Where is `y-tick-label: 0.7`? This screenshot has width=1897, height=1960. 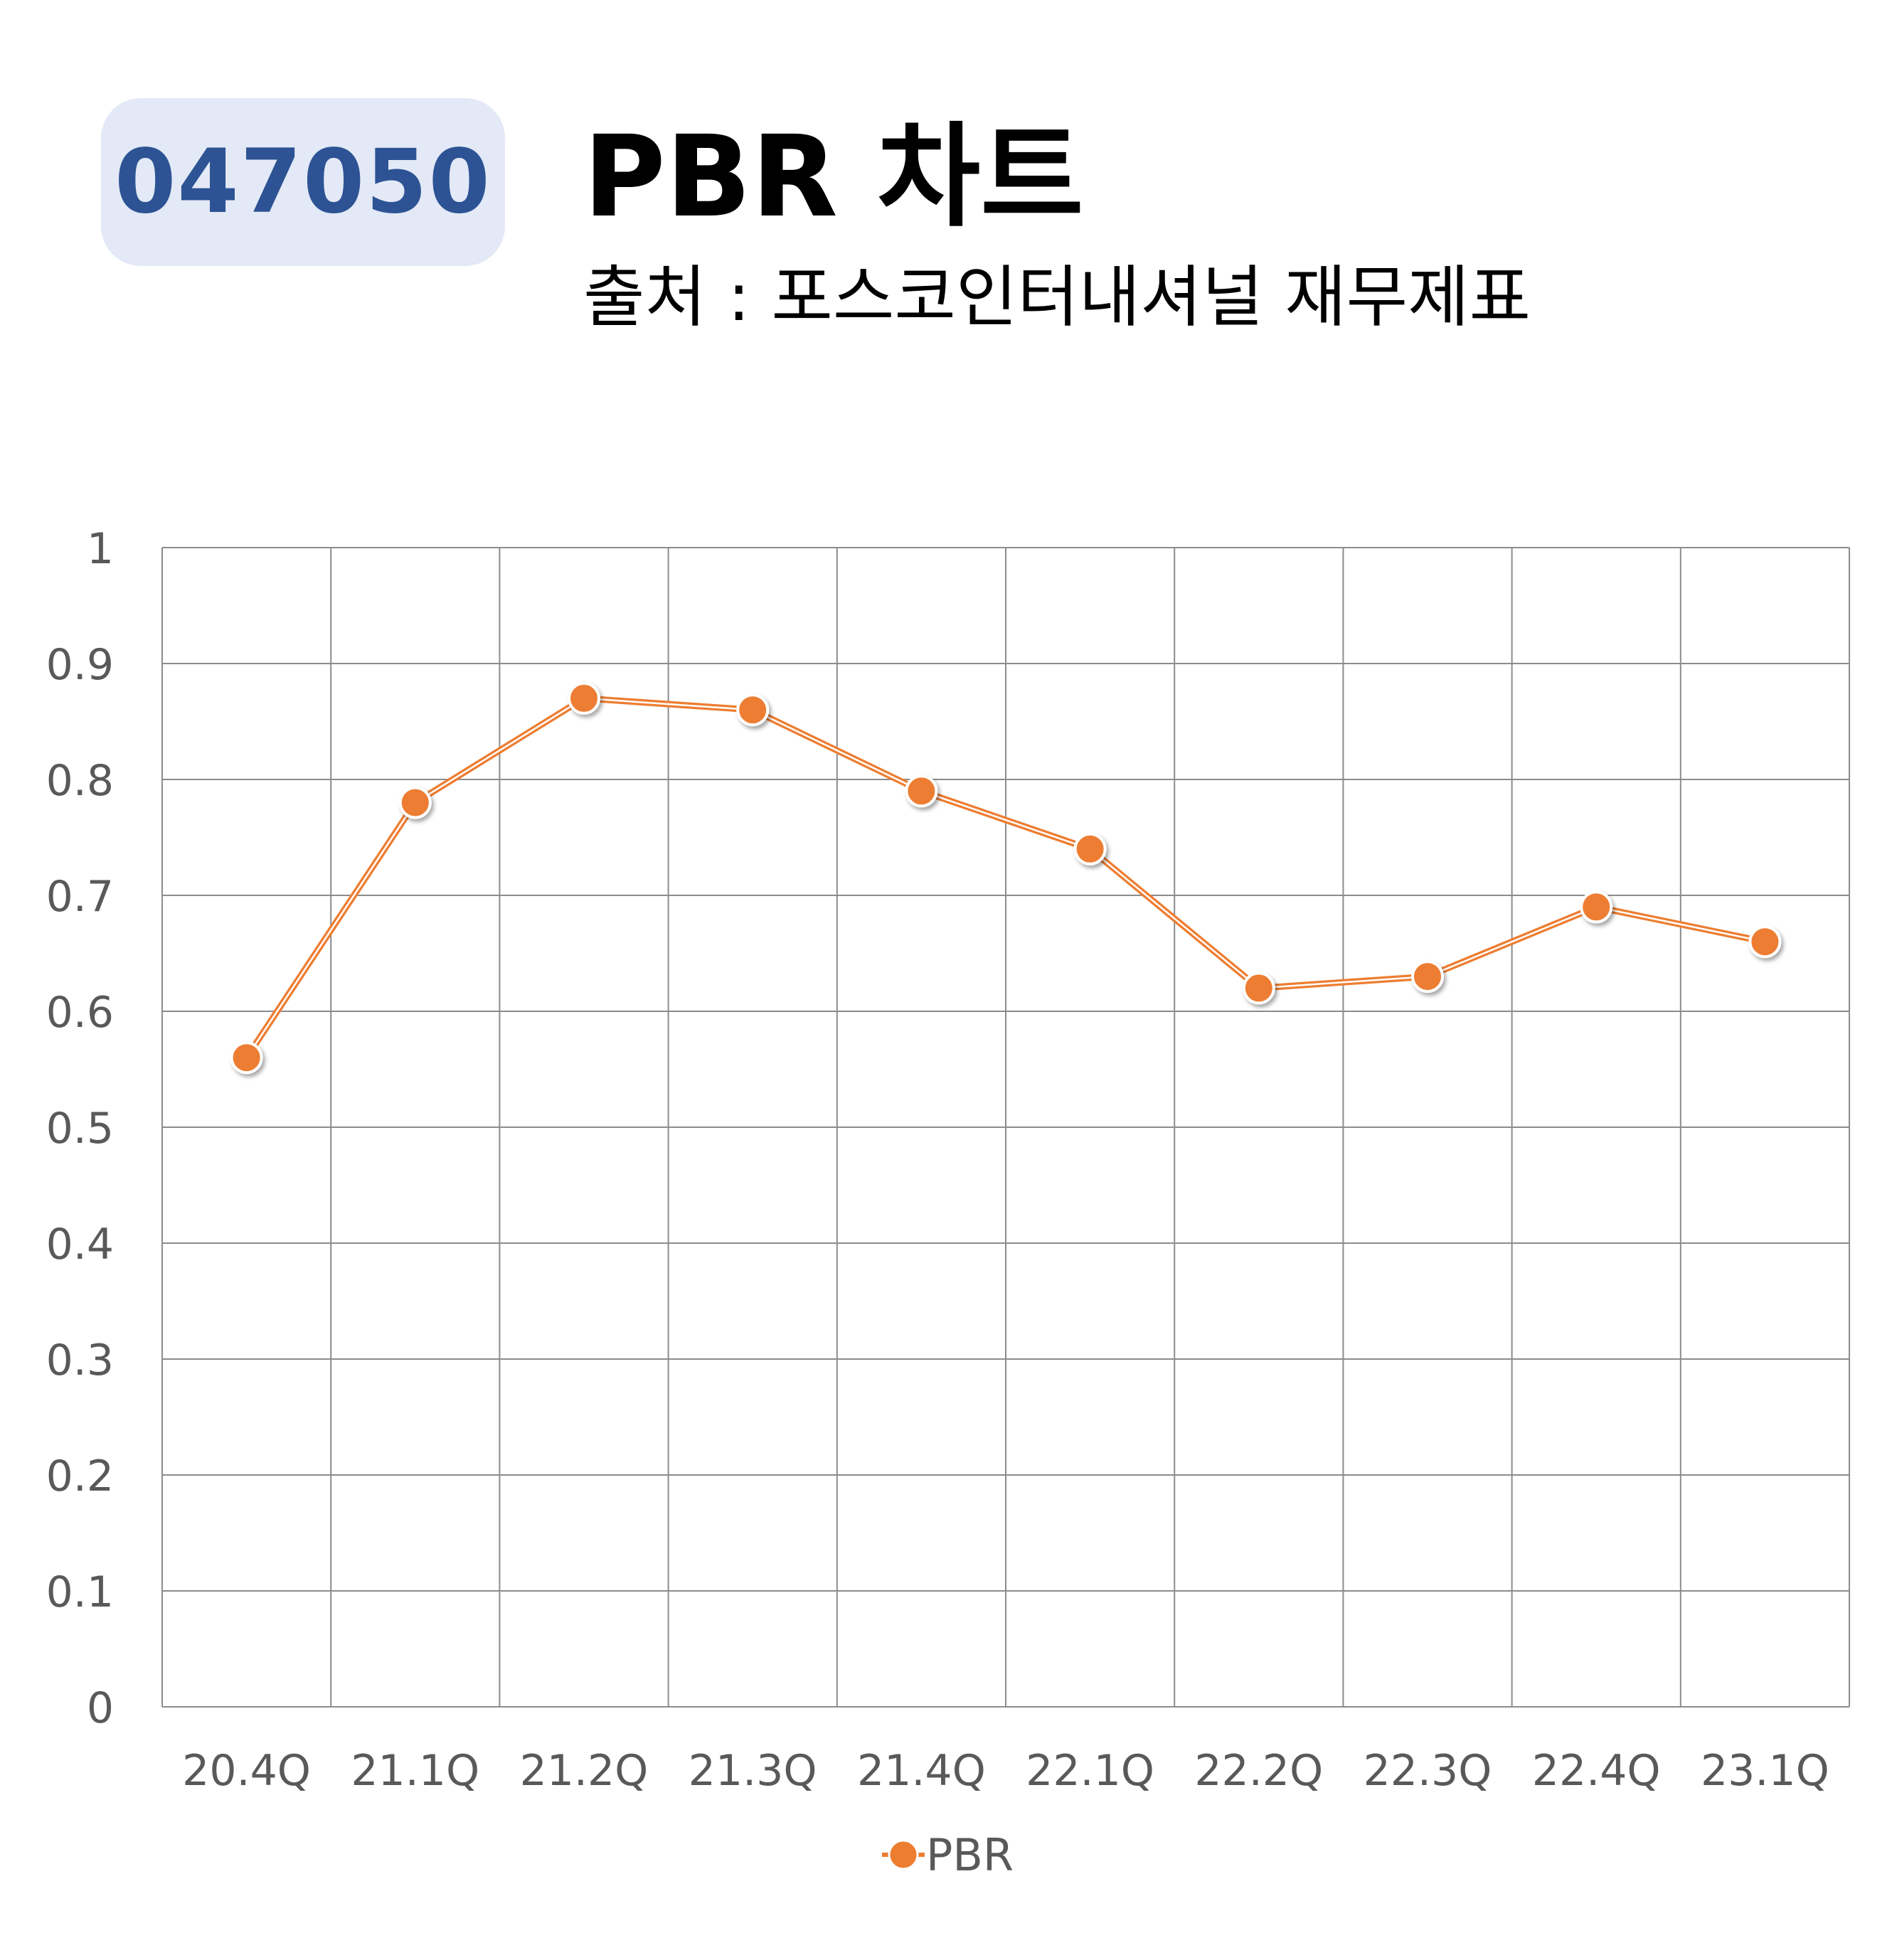
y-tick-label: 0.7 is located at coordinates (80, 897).